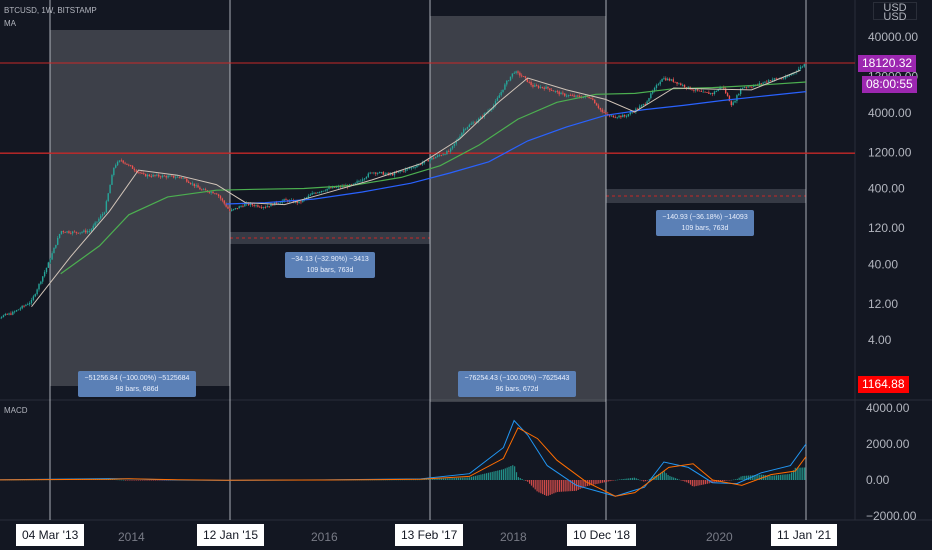  Describe the element at coordinates (16, 410) in the screenshot. I see `macd-indicator-label: MACD` at that location.